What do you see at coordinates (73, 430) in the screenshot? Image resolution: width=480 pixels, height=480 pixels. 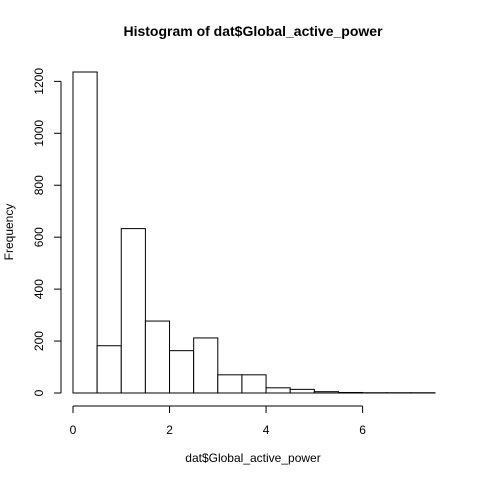 I see `x-tick-label: 0` at bounding box center [73, 430].